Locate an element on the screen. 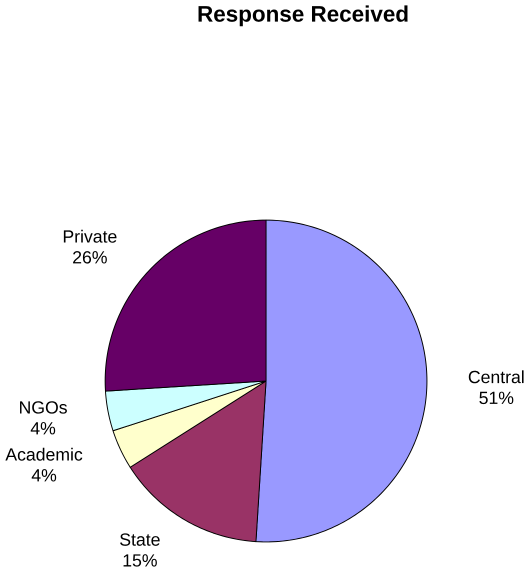 The image size is (530, 572). slice-label: NGOs is located at coordinates (43, 407).